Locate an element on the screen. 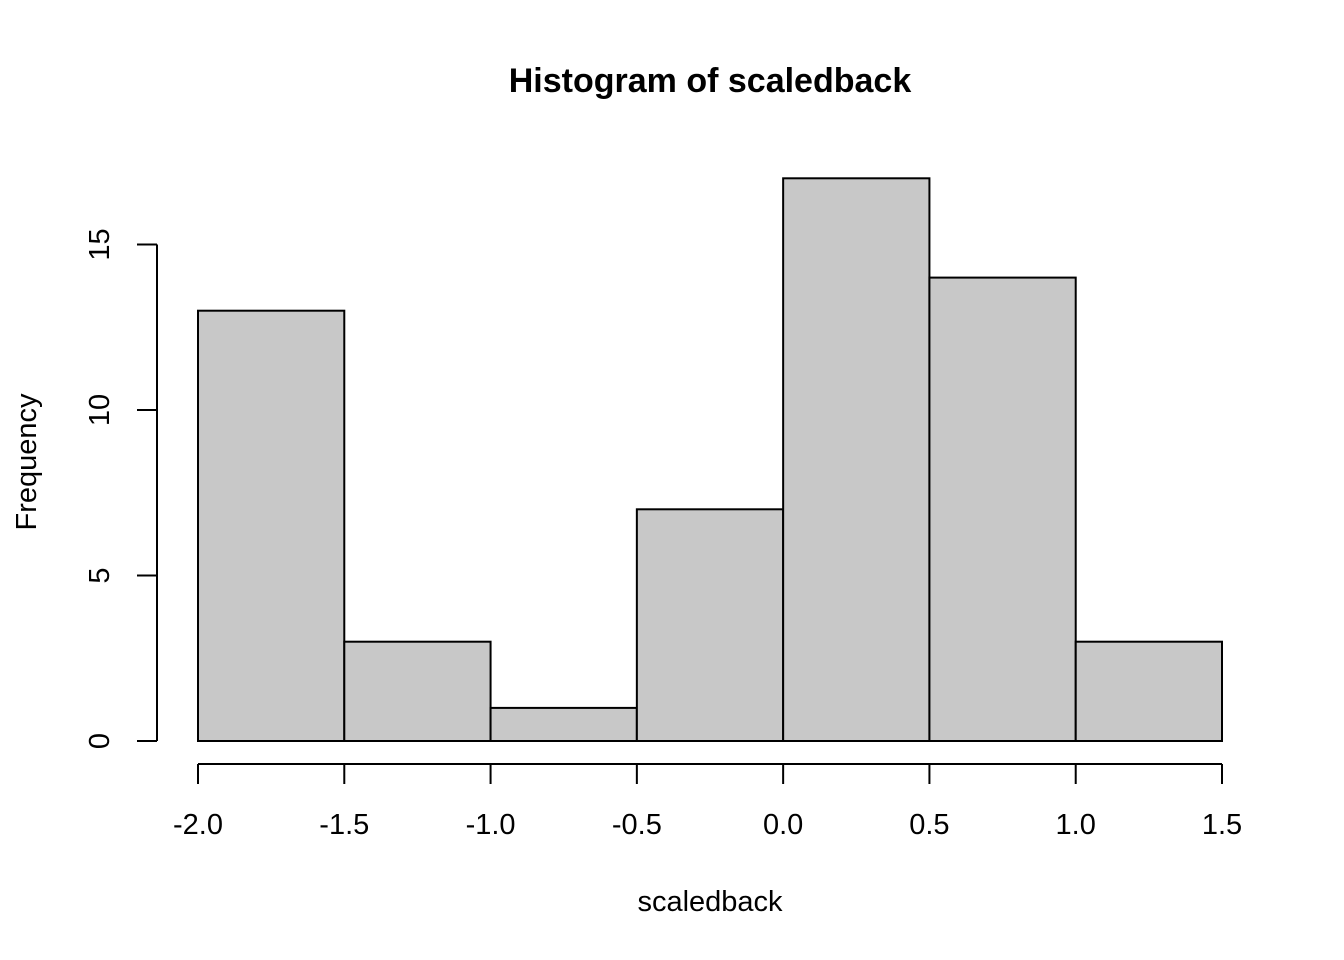 The height and width of the screenshot is (960, 1344). x-tick-label: 0.5 is located at coordinates (929, 825).